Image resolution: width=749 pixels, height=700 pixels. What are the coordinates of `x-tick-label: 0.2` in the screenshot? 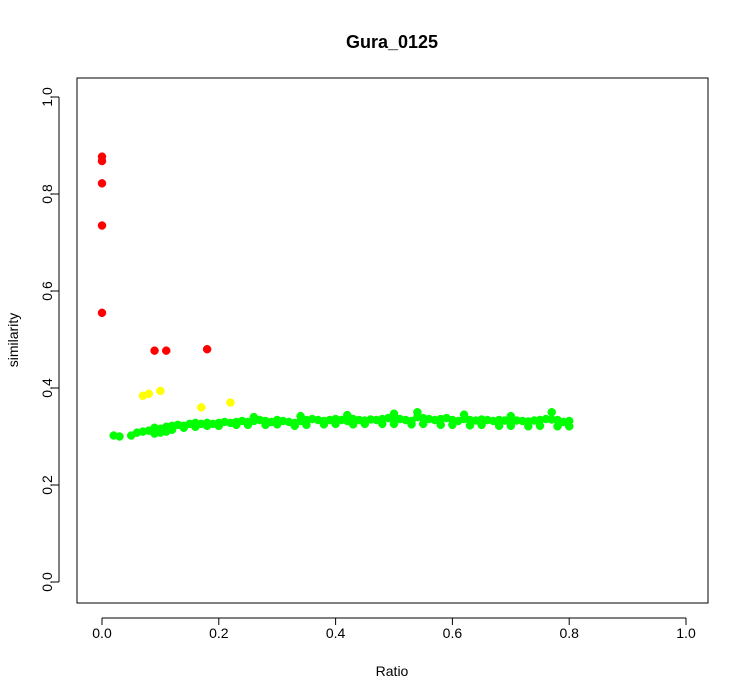 It's located at (219, 633).